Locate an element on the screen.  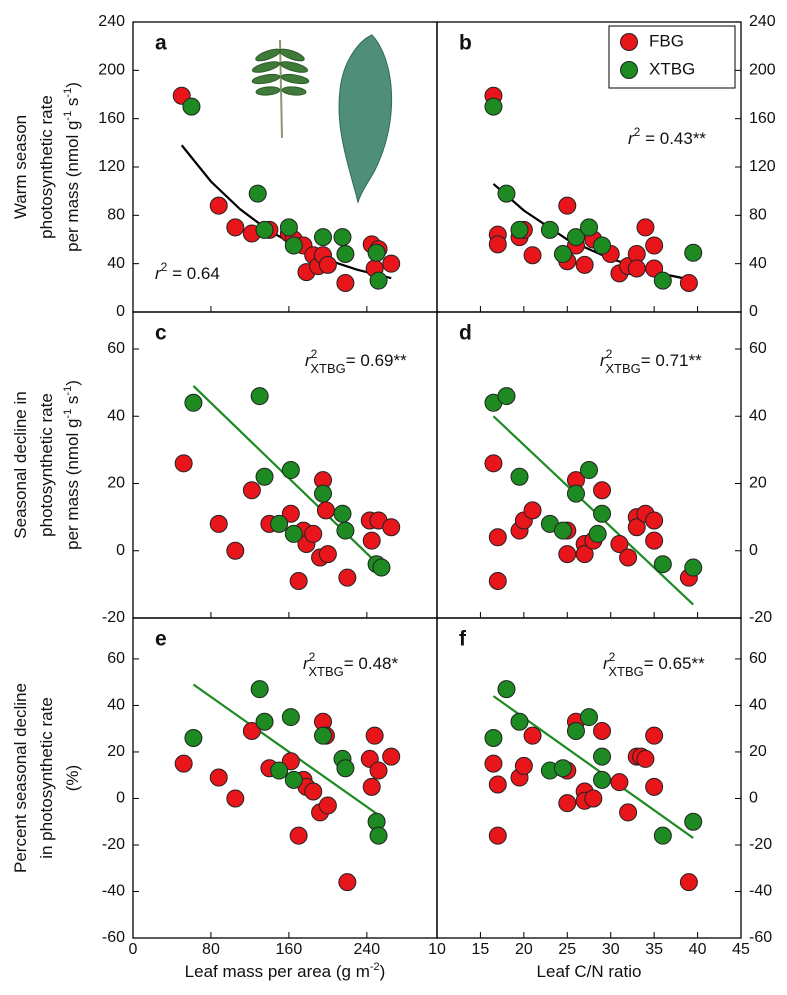
x-tick-label: 240 is located at coordinates (366, 949).